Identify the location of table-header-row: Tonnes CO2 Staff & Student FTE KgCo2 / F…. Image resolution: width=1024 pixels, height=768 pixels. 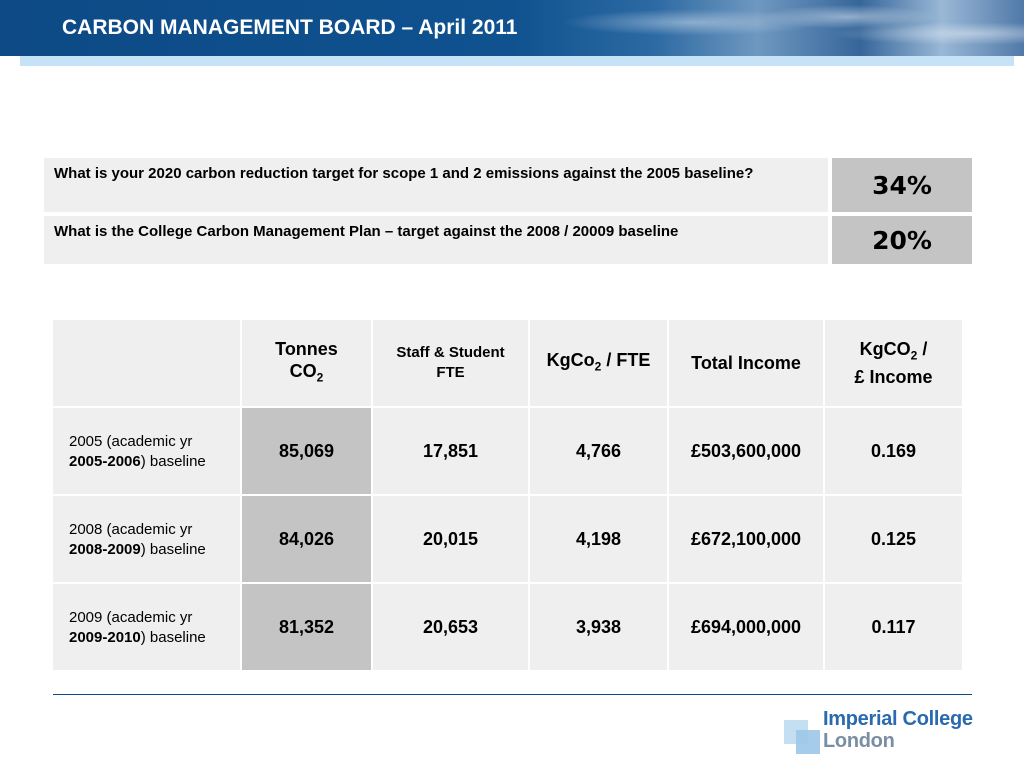
(507, 363).